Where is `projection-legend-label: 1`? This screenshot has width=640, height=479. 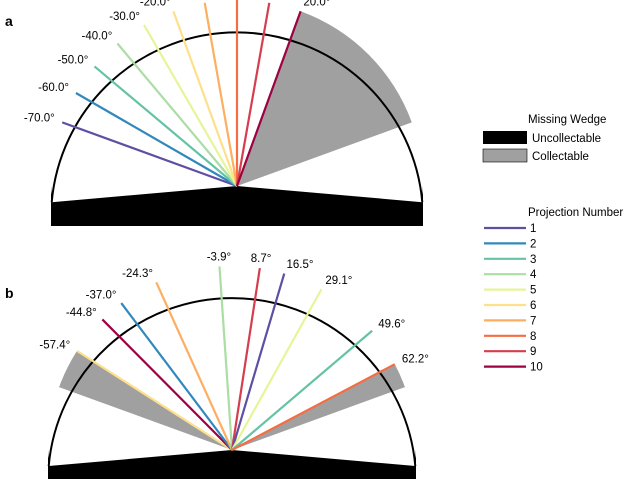
projection-legend-label: 1 is located at coordinates (533, 229).